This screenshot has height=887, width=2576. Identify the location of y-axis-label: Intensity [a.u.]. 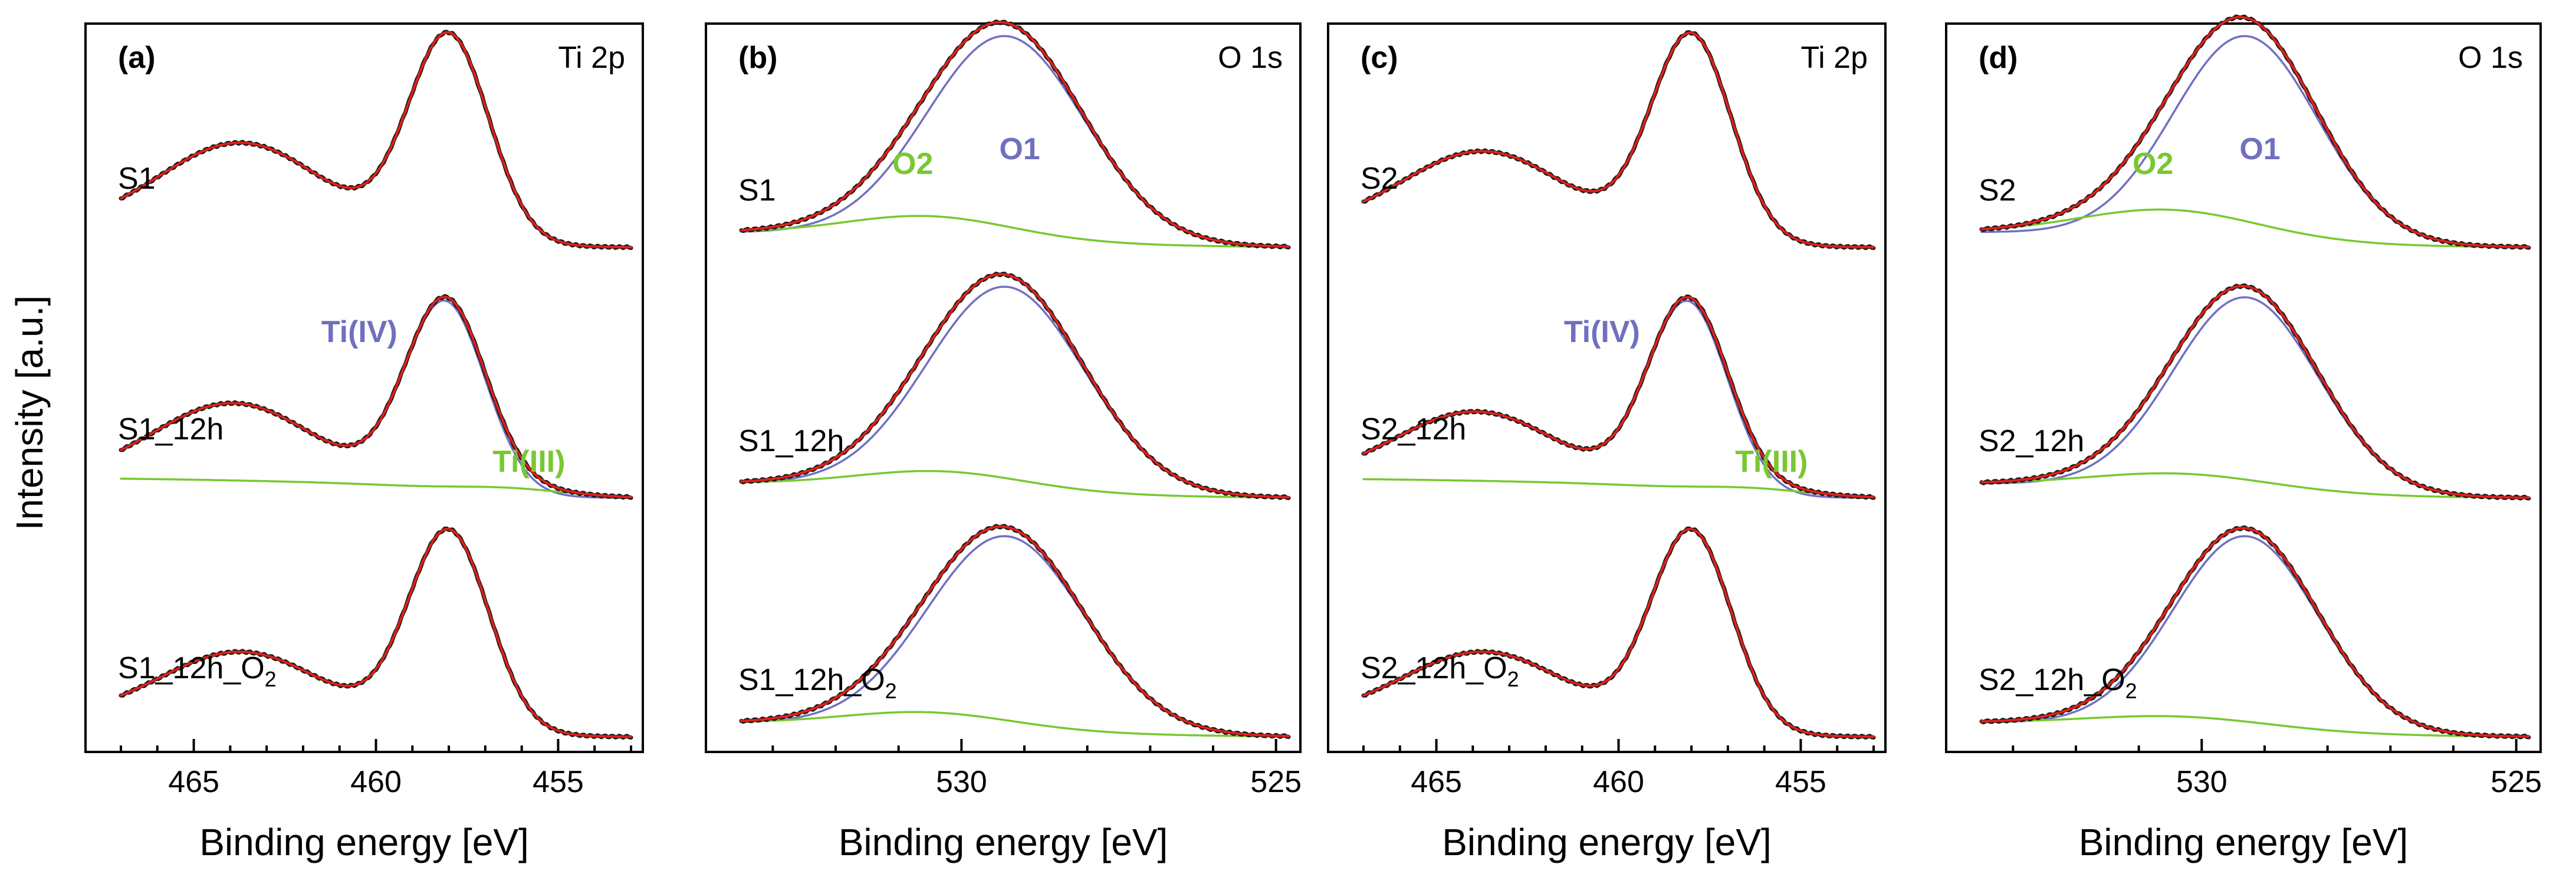
(29, 412).